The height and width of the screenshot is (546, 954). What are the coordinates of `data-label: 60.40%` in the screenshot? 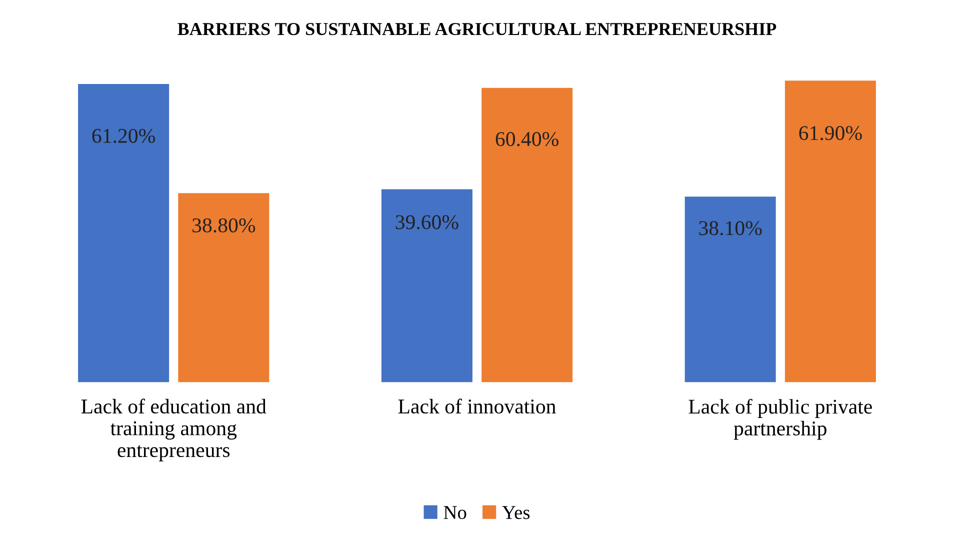 It's located at (527, 139).